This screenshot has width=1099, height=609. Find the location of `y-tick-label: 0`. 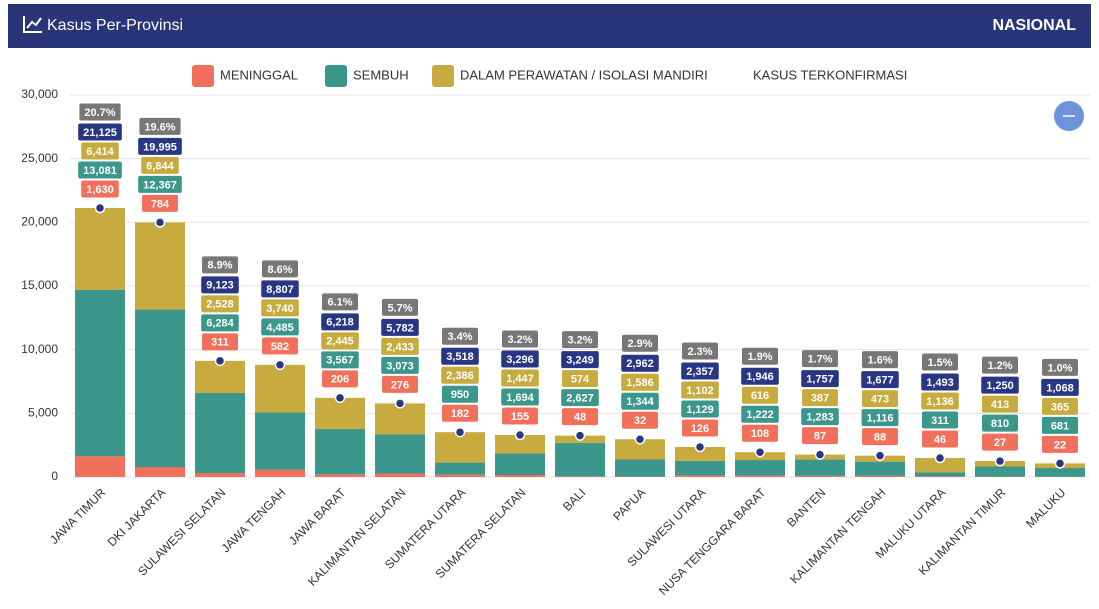

y-tick-label: 0 is located at coordinates (54, 476).